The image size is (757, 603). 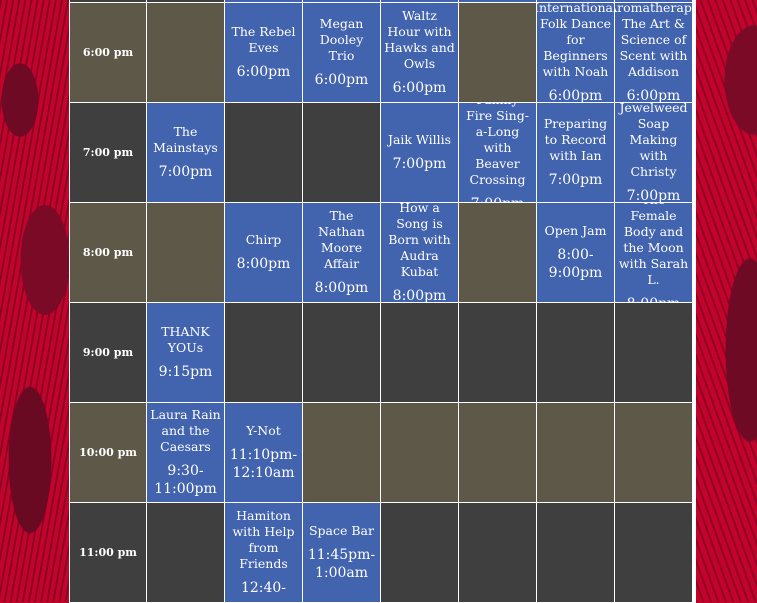 I want to click on event-cell: Chirp 8:00pm, so click(x=263, y=252).